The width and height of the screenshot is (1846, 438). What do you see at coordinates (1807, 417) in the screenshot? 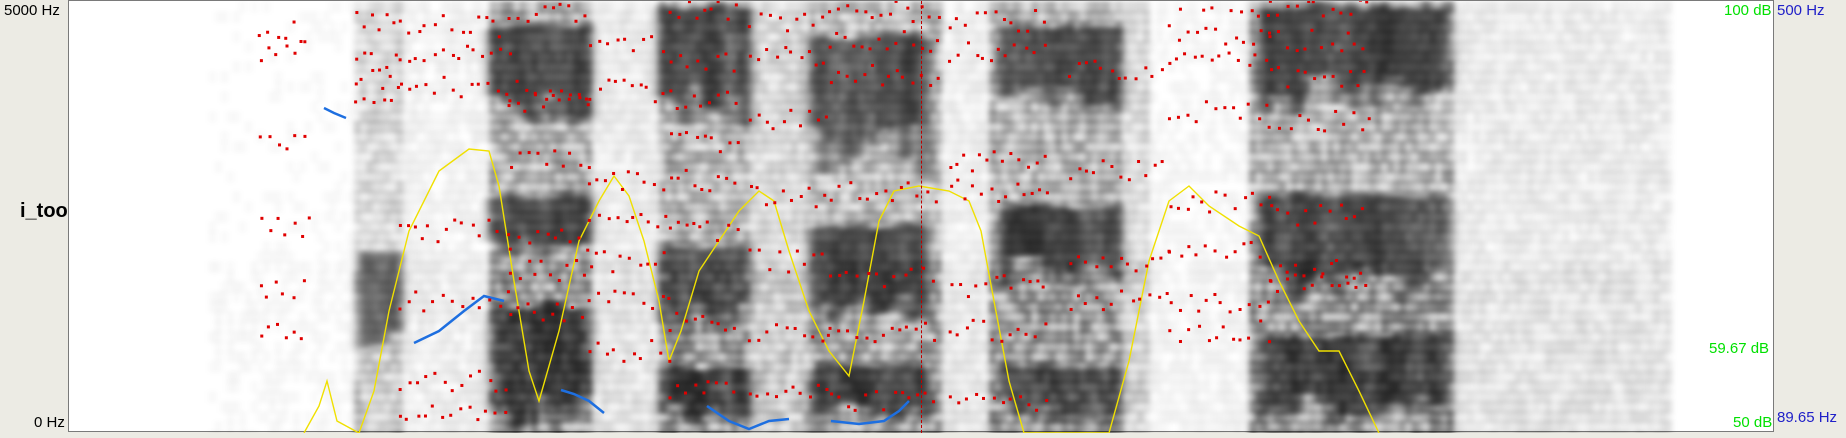
I see `pitch-min-label: 89.65 Hz` at bounding box center [1807, 417].